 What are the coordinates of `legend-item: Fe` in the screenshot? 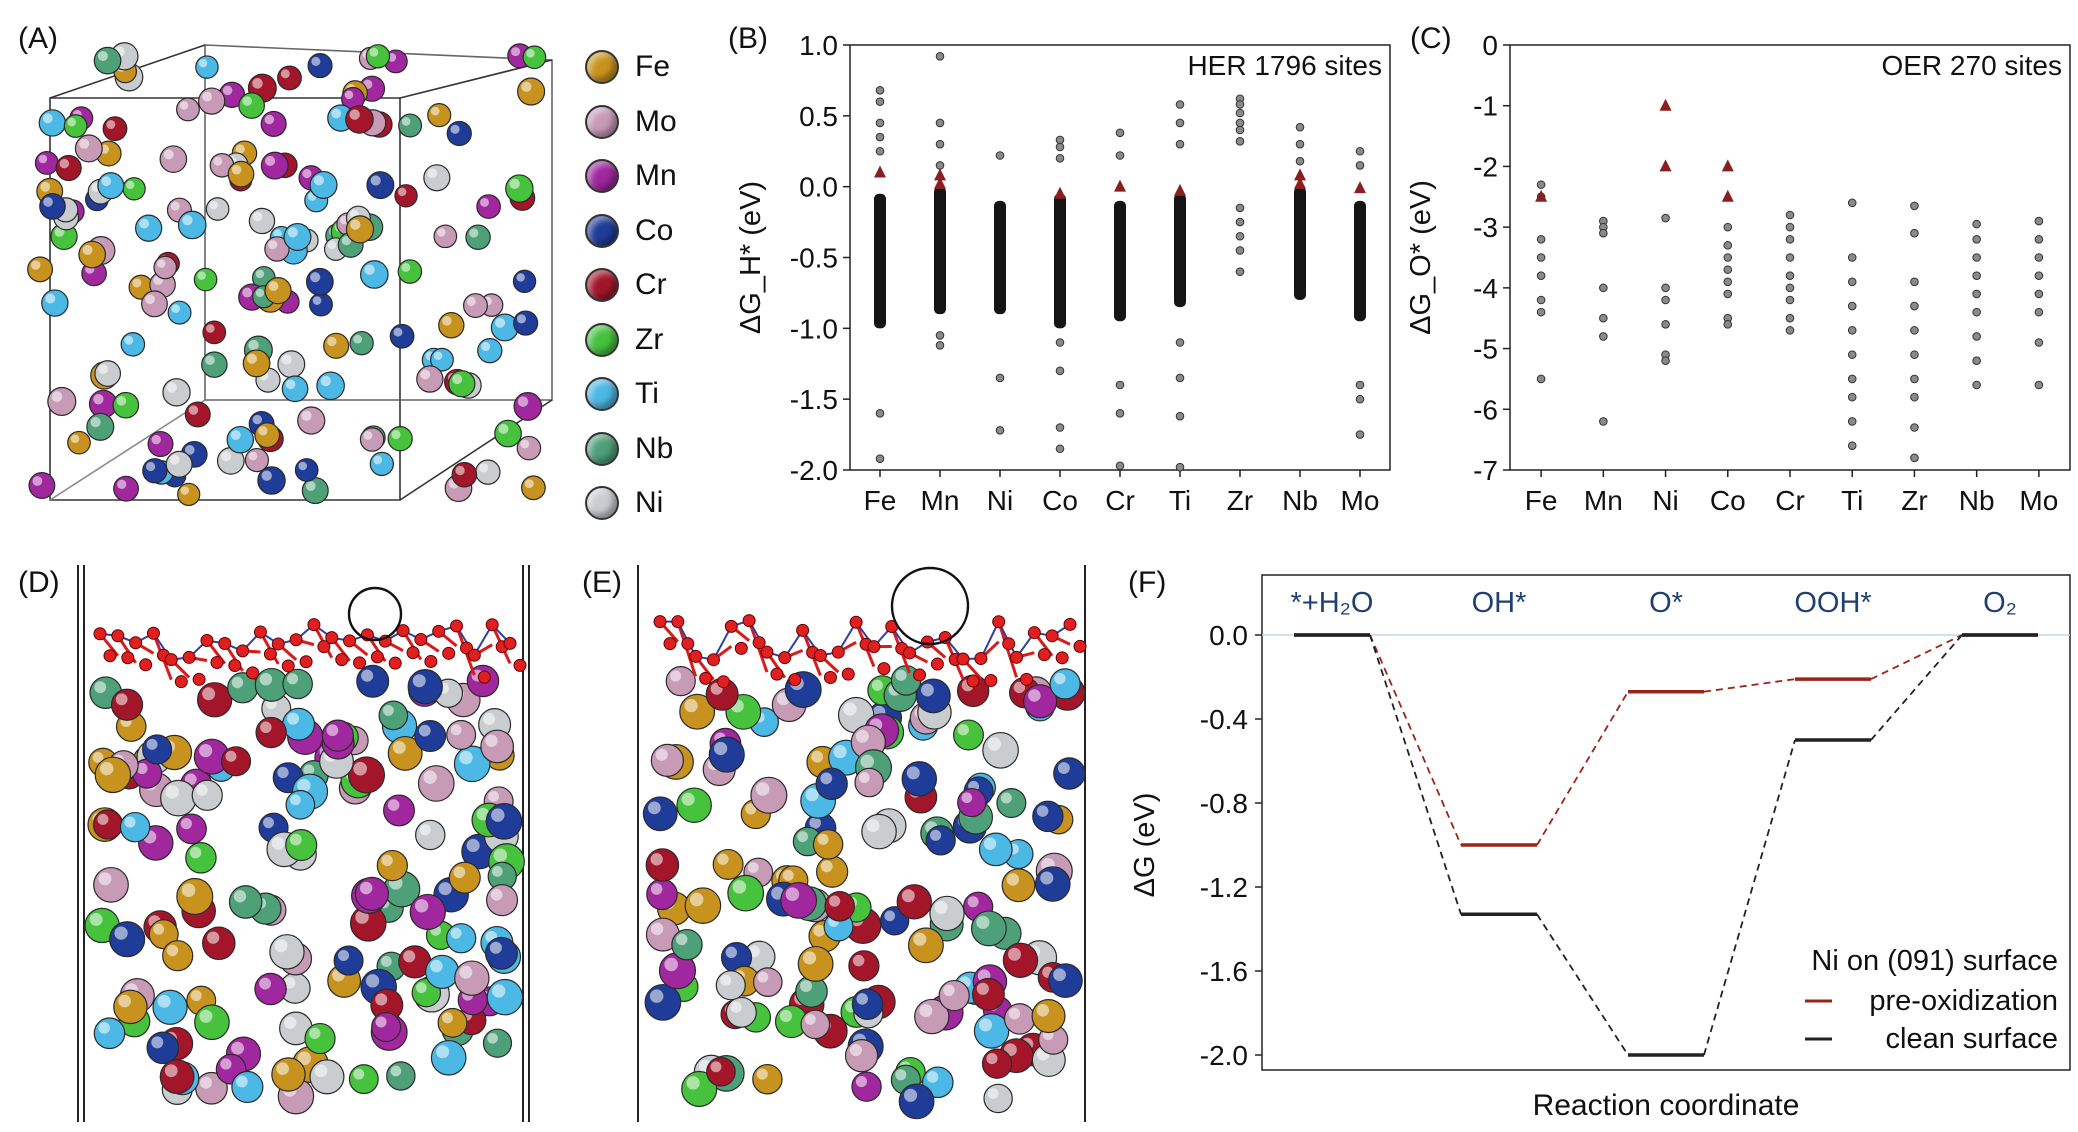 It's located at (655, 67).